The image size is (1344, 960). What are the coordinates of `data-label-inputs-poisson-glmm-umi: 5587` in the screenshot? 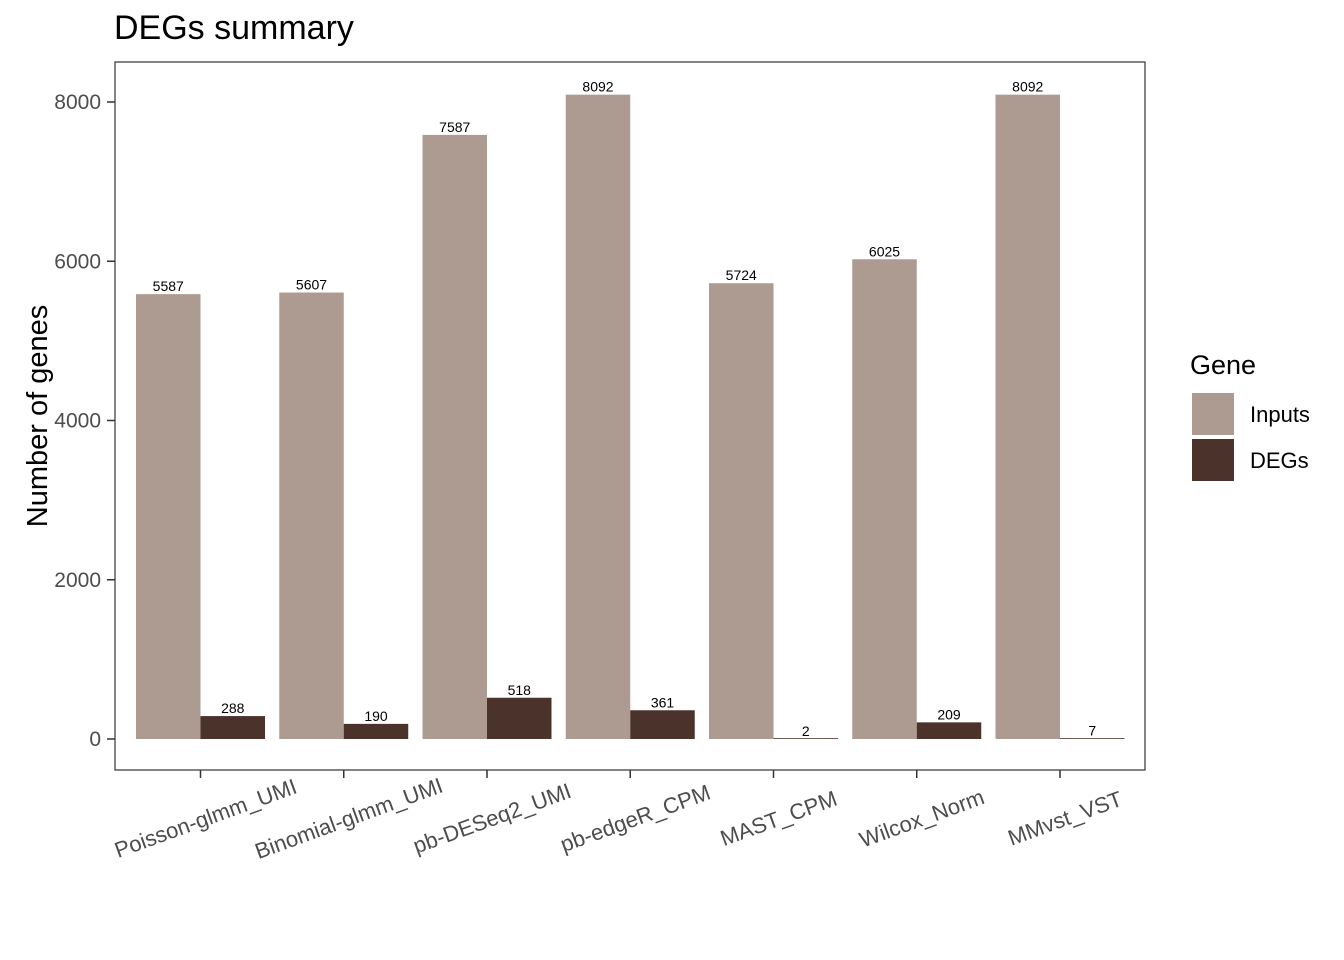 It's located at (168, 286).